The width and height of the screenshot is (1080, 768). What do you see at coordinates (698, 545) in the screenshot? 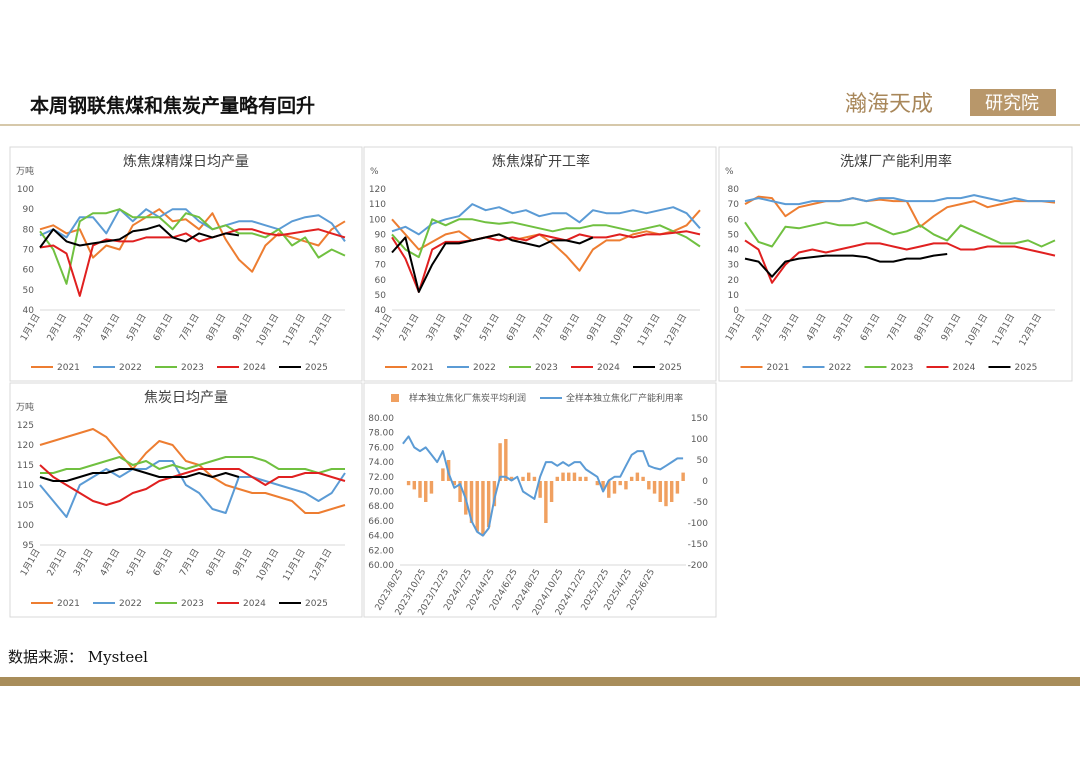
I see `y2-tick-label: -150` at bounding box center [698, 545].